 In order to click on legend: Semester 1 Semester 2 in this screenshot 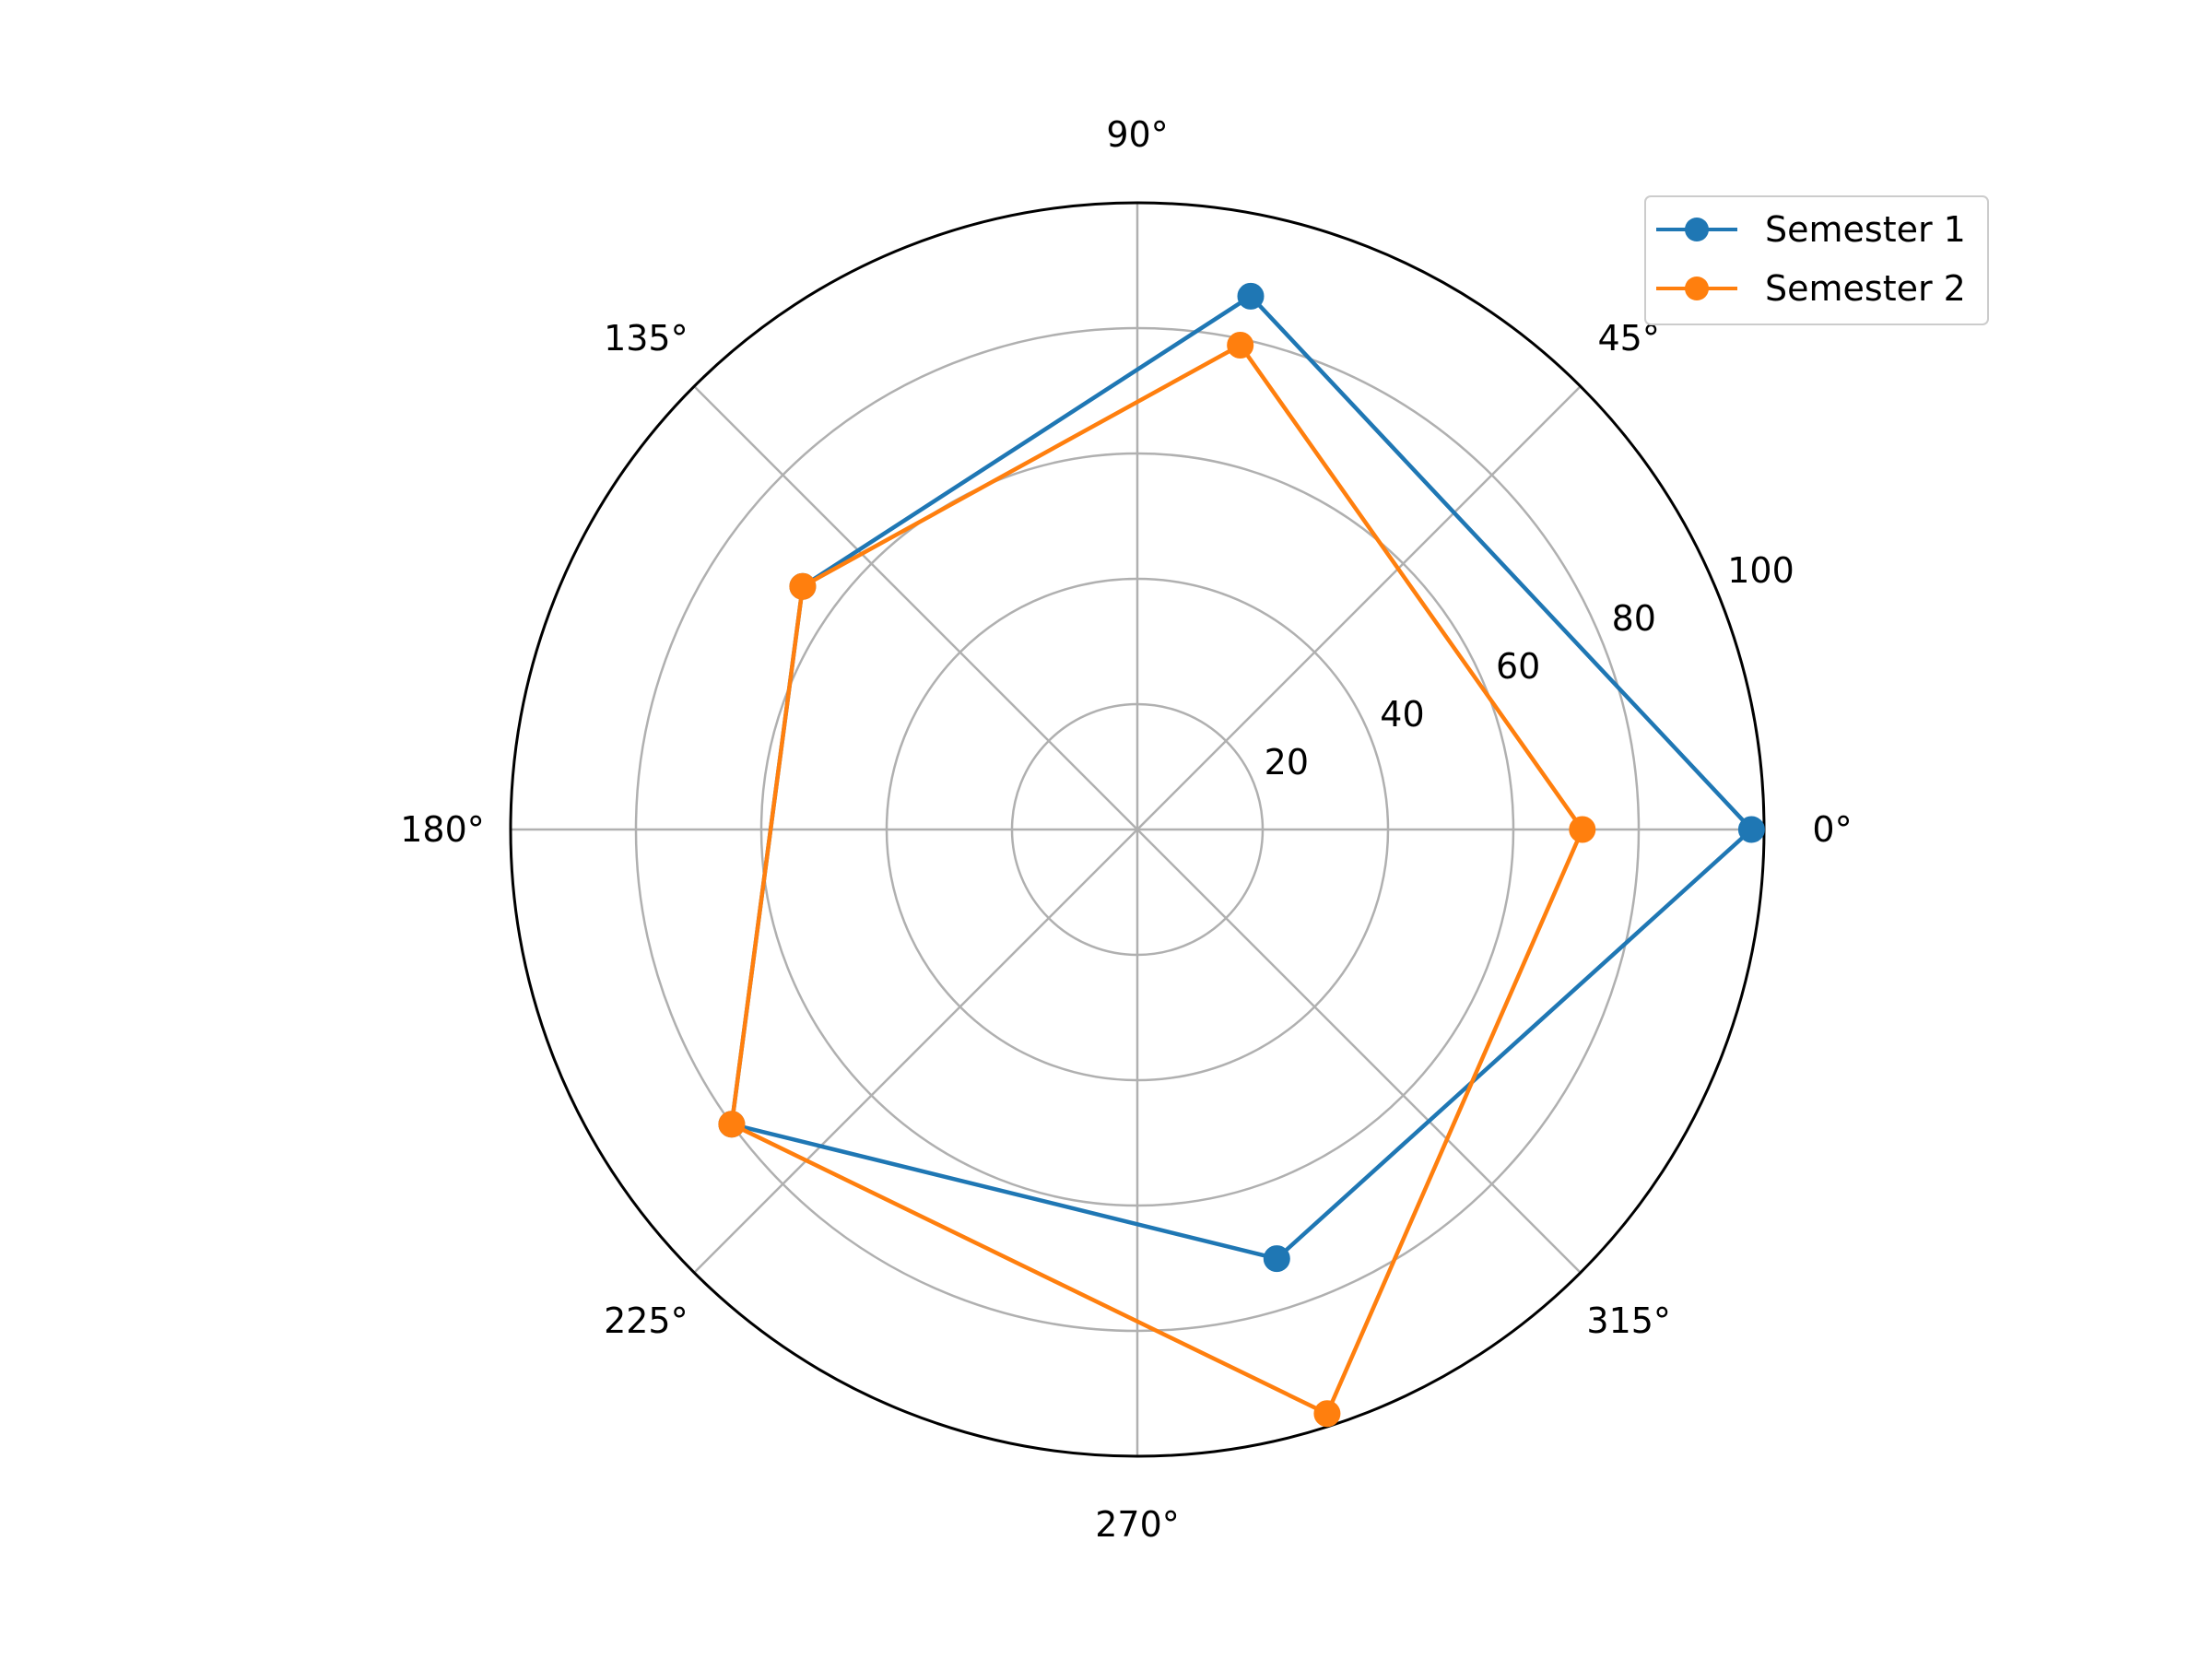, I will do `click(1816, 260)`.